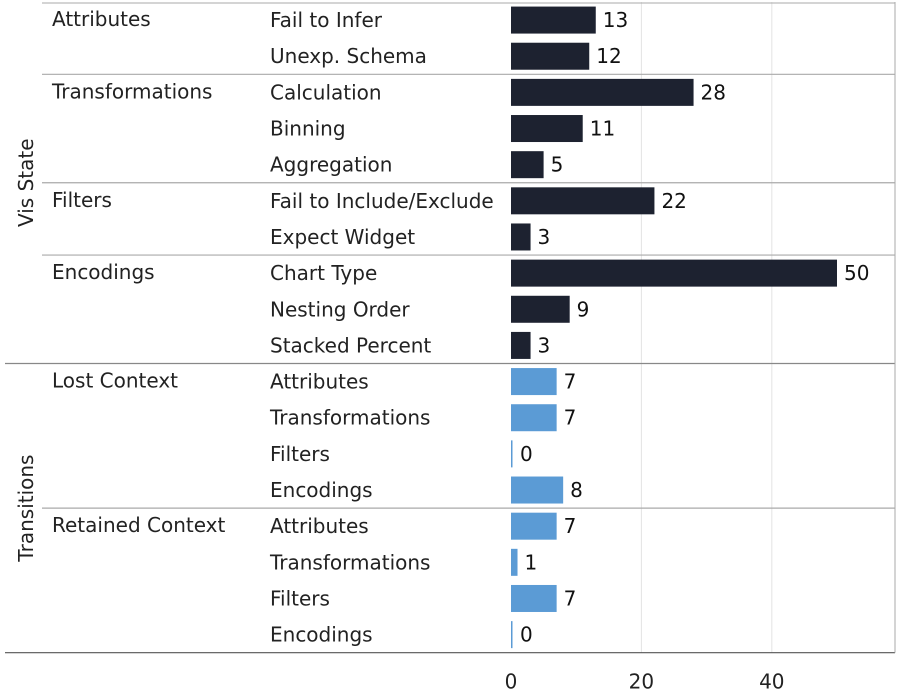  Describe the element at coordinates (583, 309) in the screenshot. I see `bar-value-label: 9` at that location.